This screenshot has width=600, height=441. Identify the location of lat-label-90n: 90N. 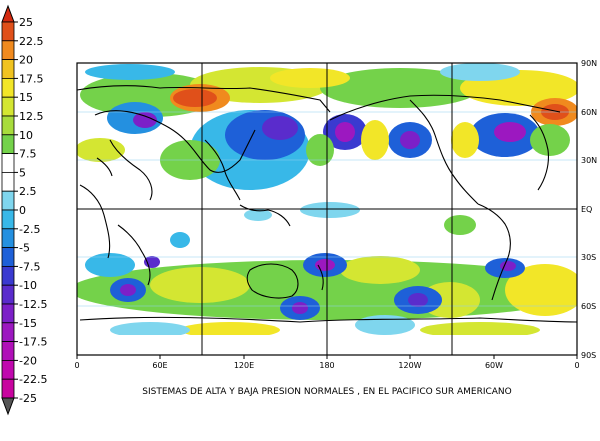
(589, 63).